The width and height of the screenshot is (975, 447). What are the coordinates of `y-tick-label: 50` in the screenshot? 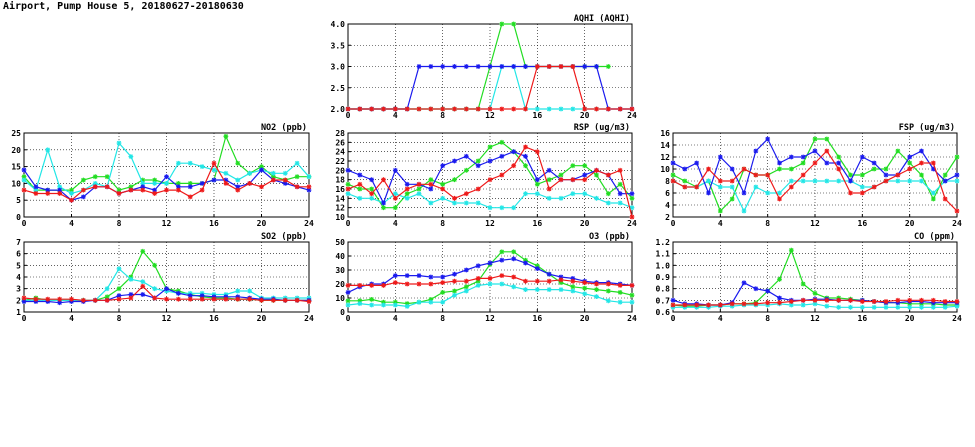 It's located at (340, 242).